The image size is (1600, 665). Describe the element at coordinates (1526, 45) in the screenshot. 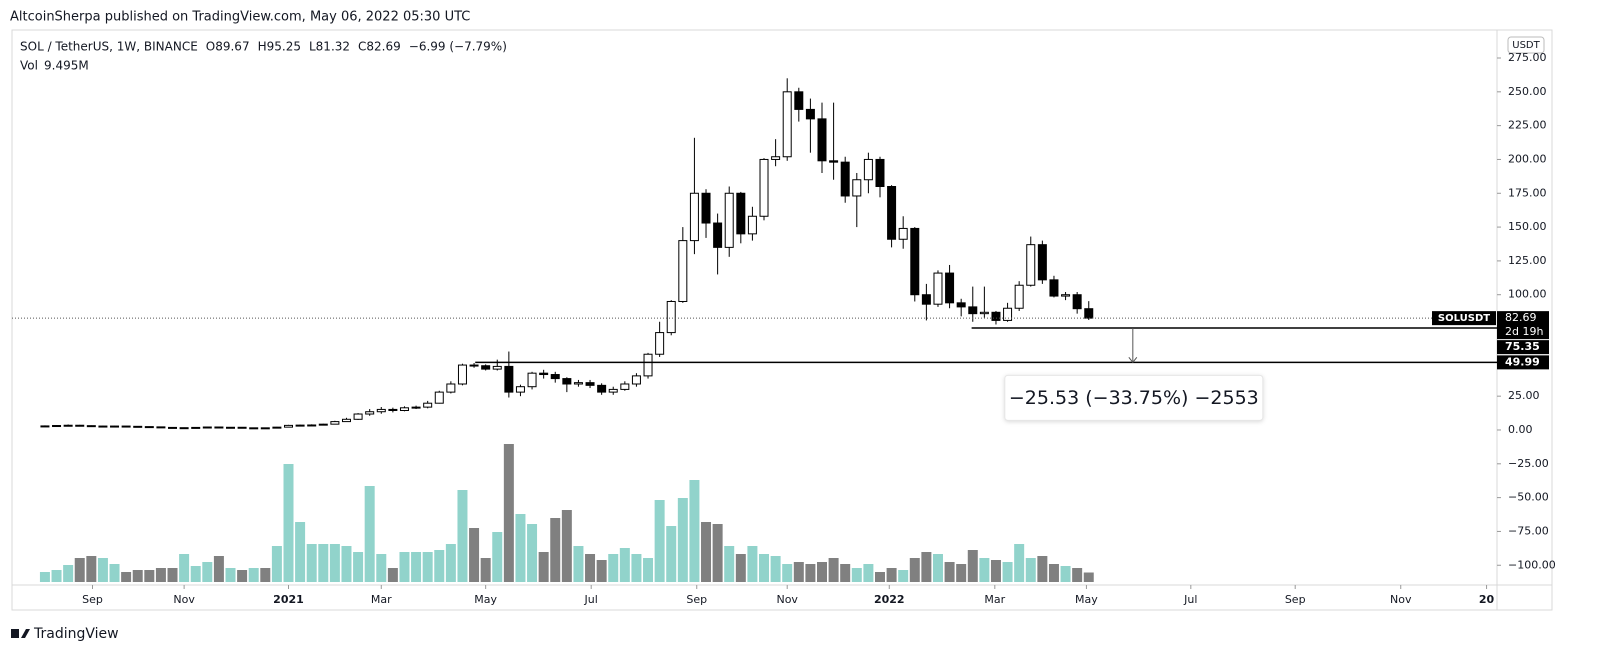

I see `currency-box` at that location.